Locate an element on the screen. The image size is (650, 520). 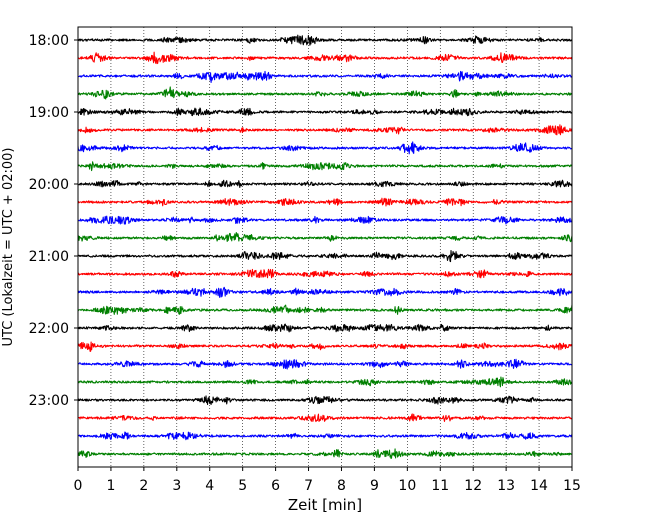
x-tick-label: 4 is located at coordinates (209, 486).